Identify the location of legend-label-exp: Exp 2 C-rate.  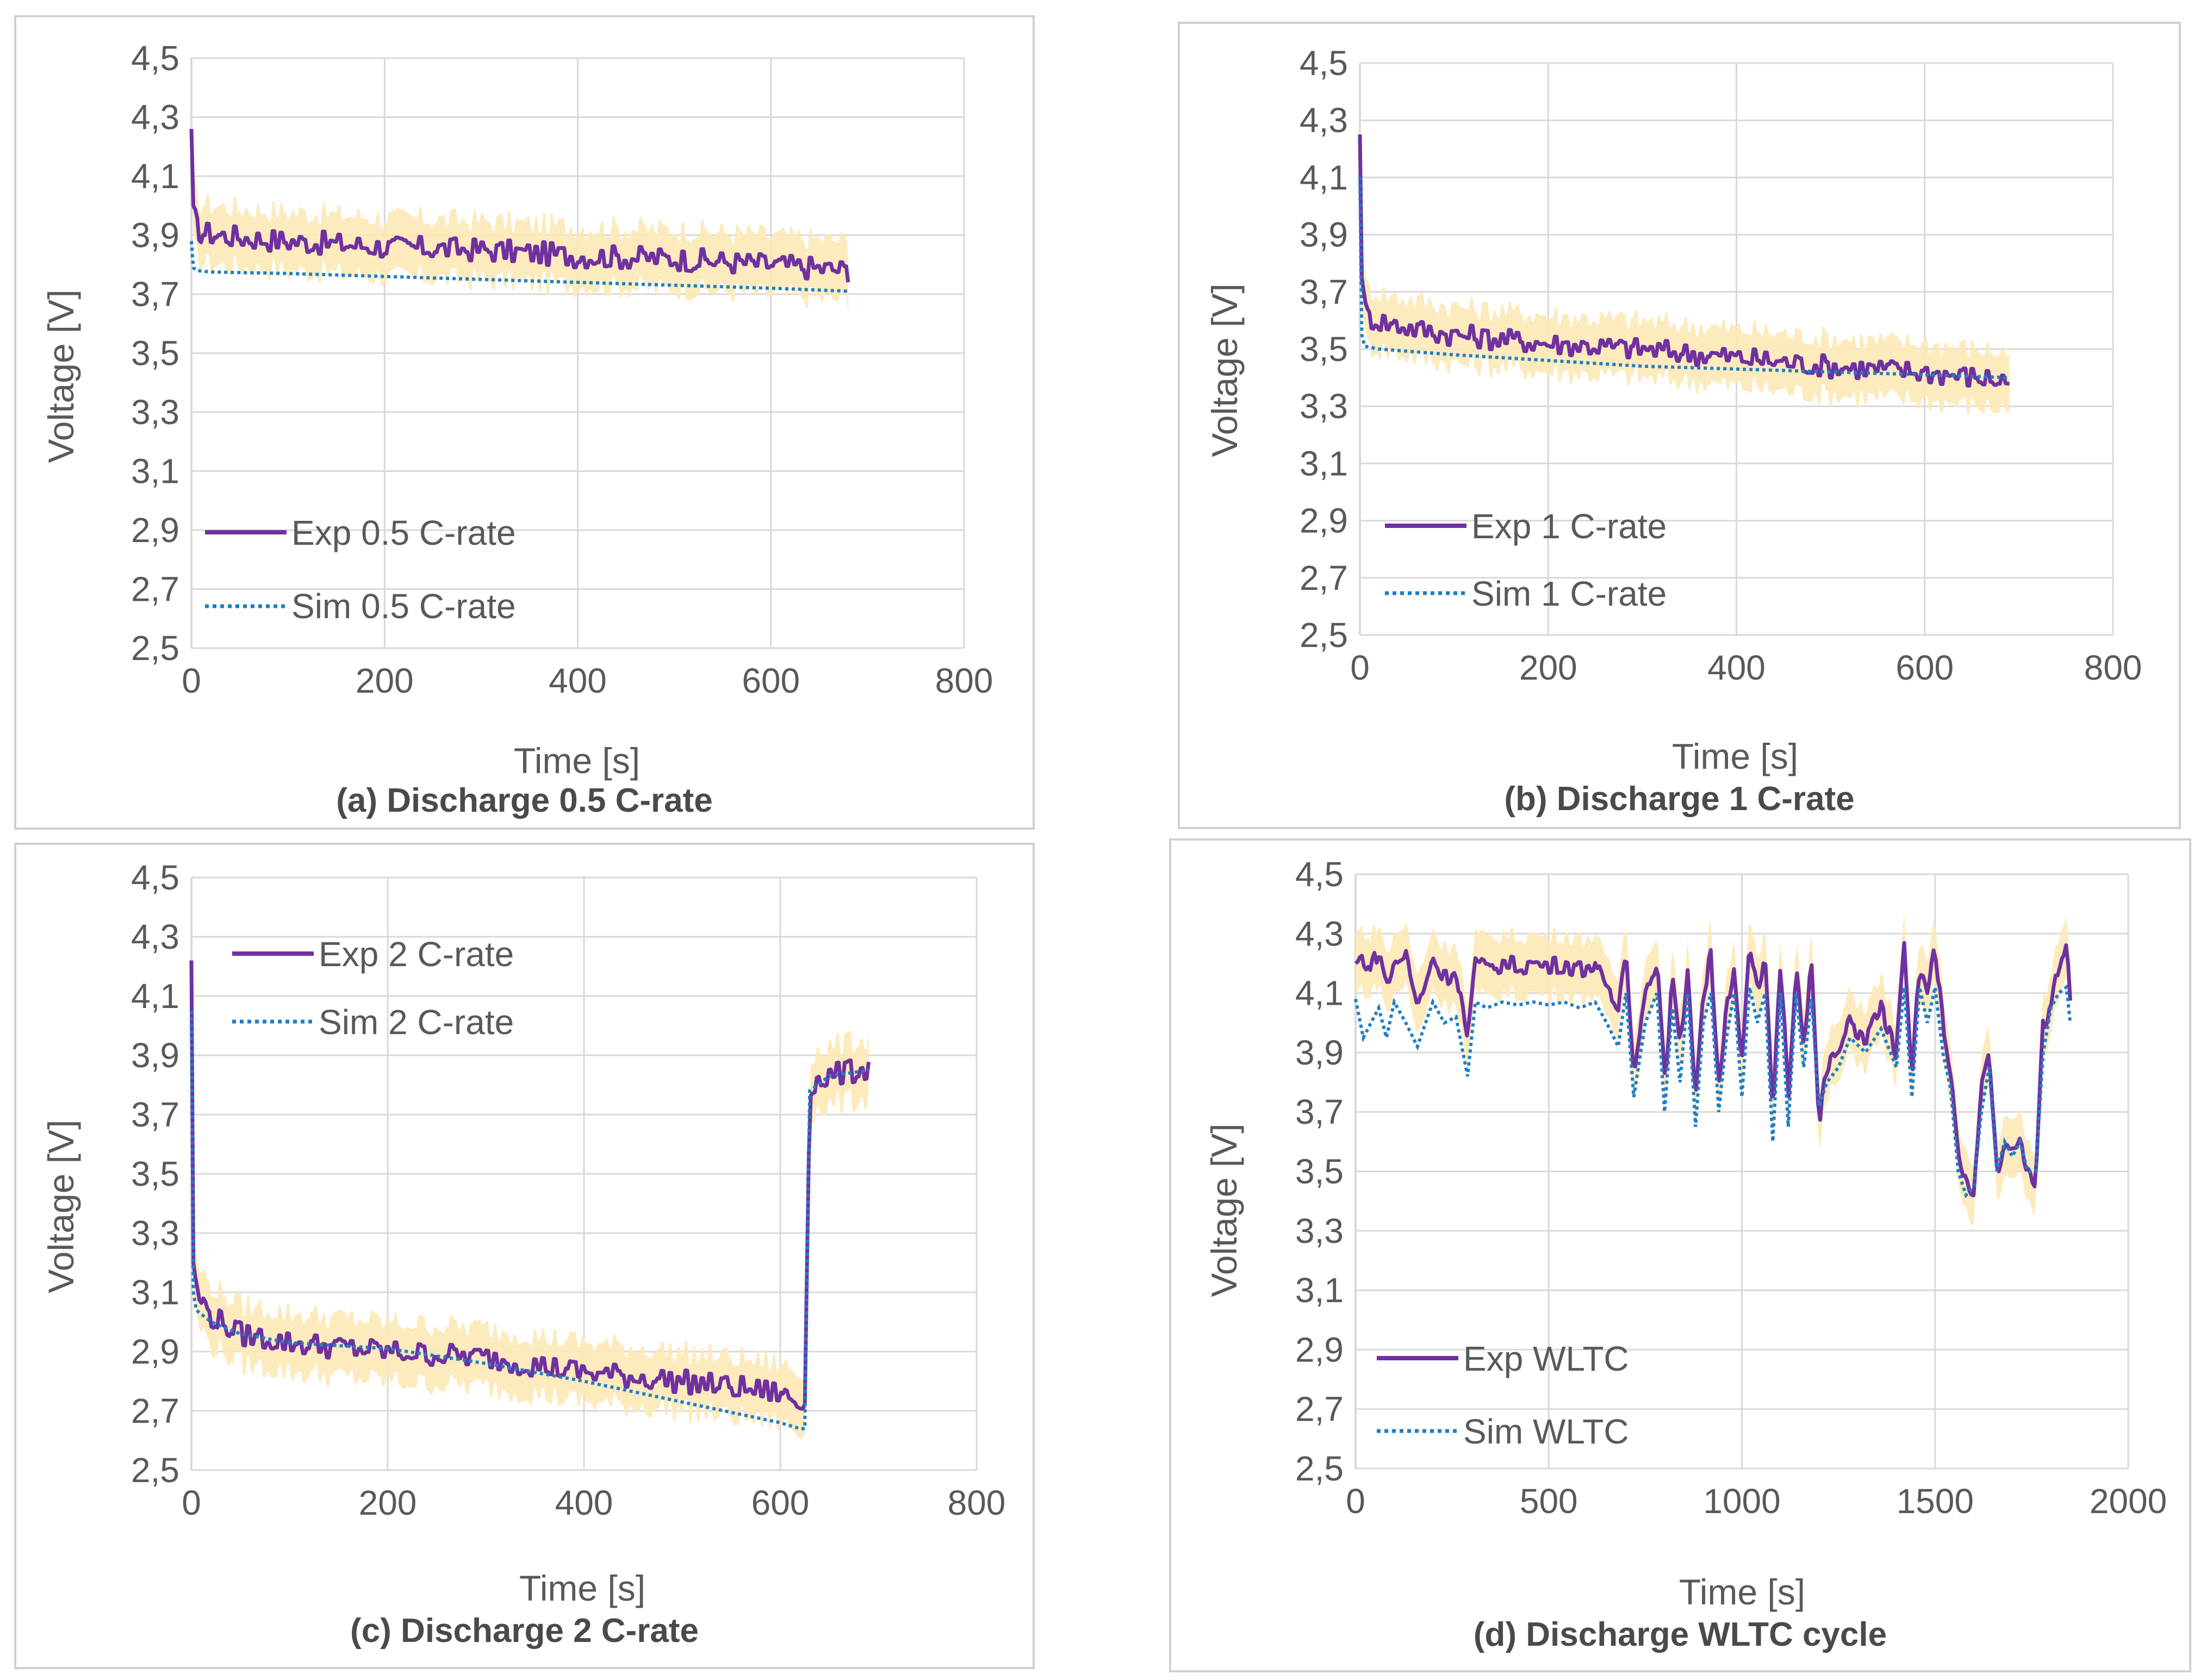
(416, 954).